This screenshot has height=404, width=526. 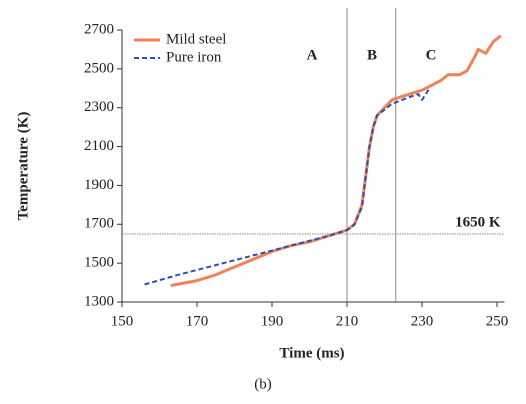 I want to click on y-axis-title: Temperature (K), so click(x=23, y=166).